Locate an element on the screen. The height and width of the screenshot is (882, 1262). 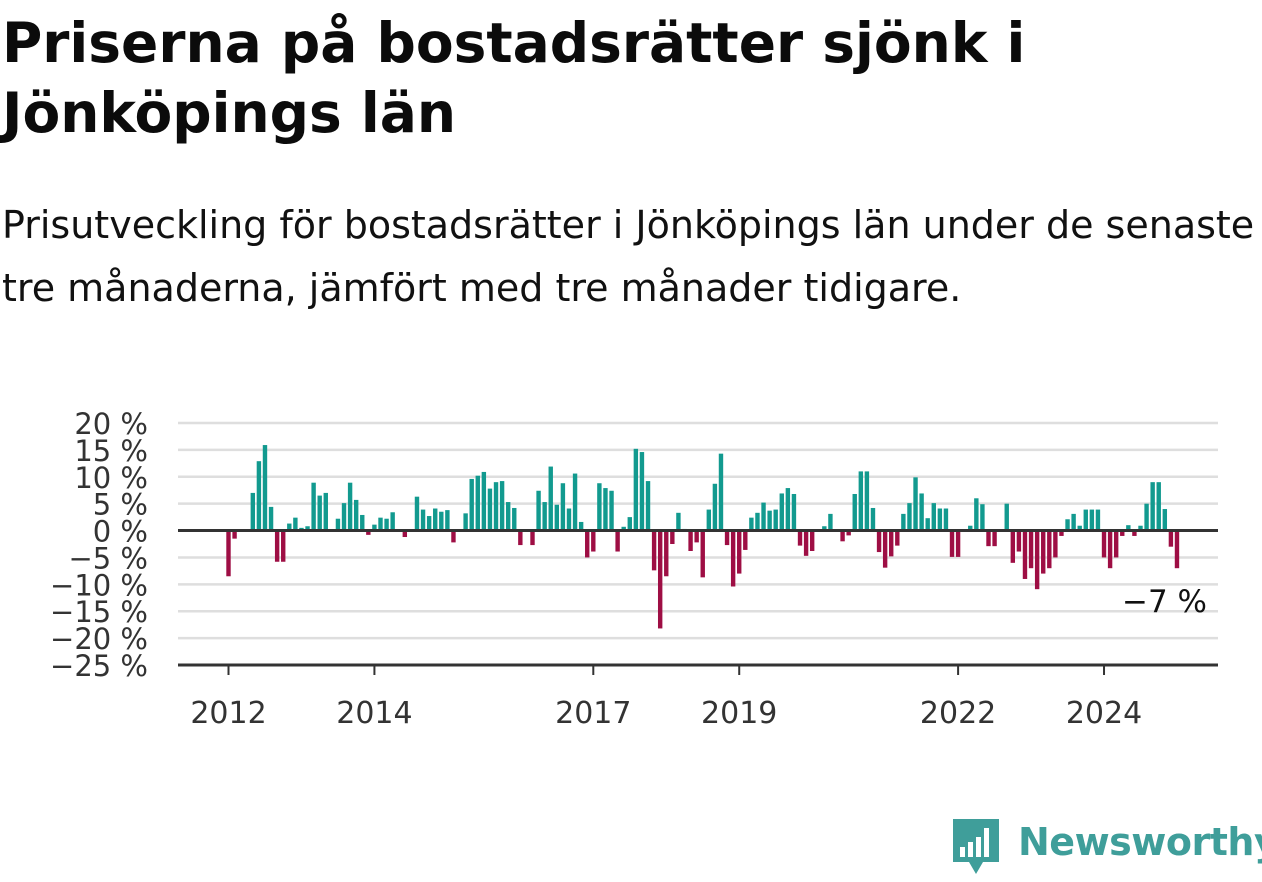
last-value-label: −7 % is located at coordinates (1164, 602).